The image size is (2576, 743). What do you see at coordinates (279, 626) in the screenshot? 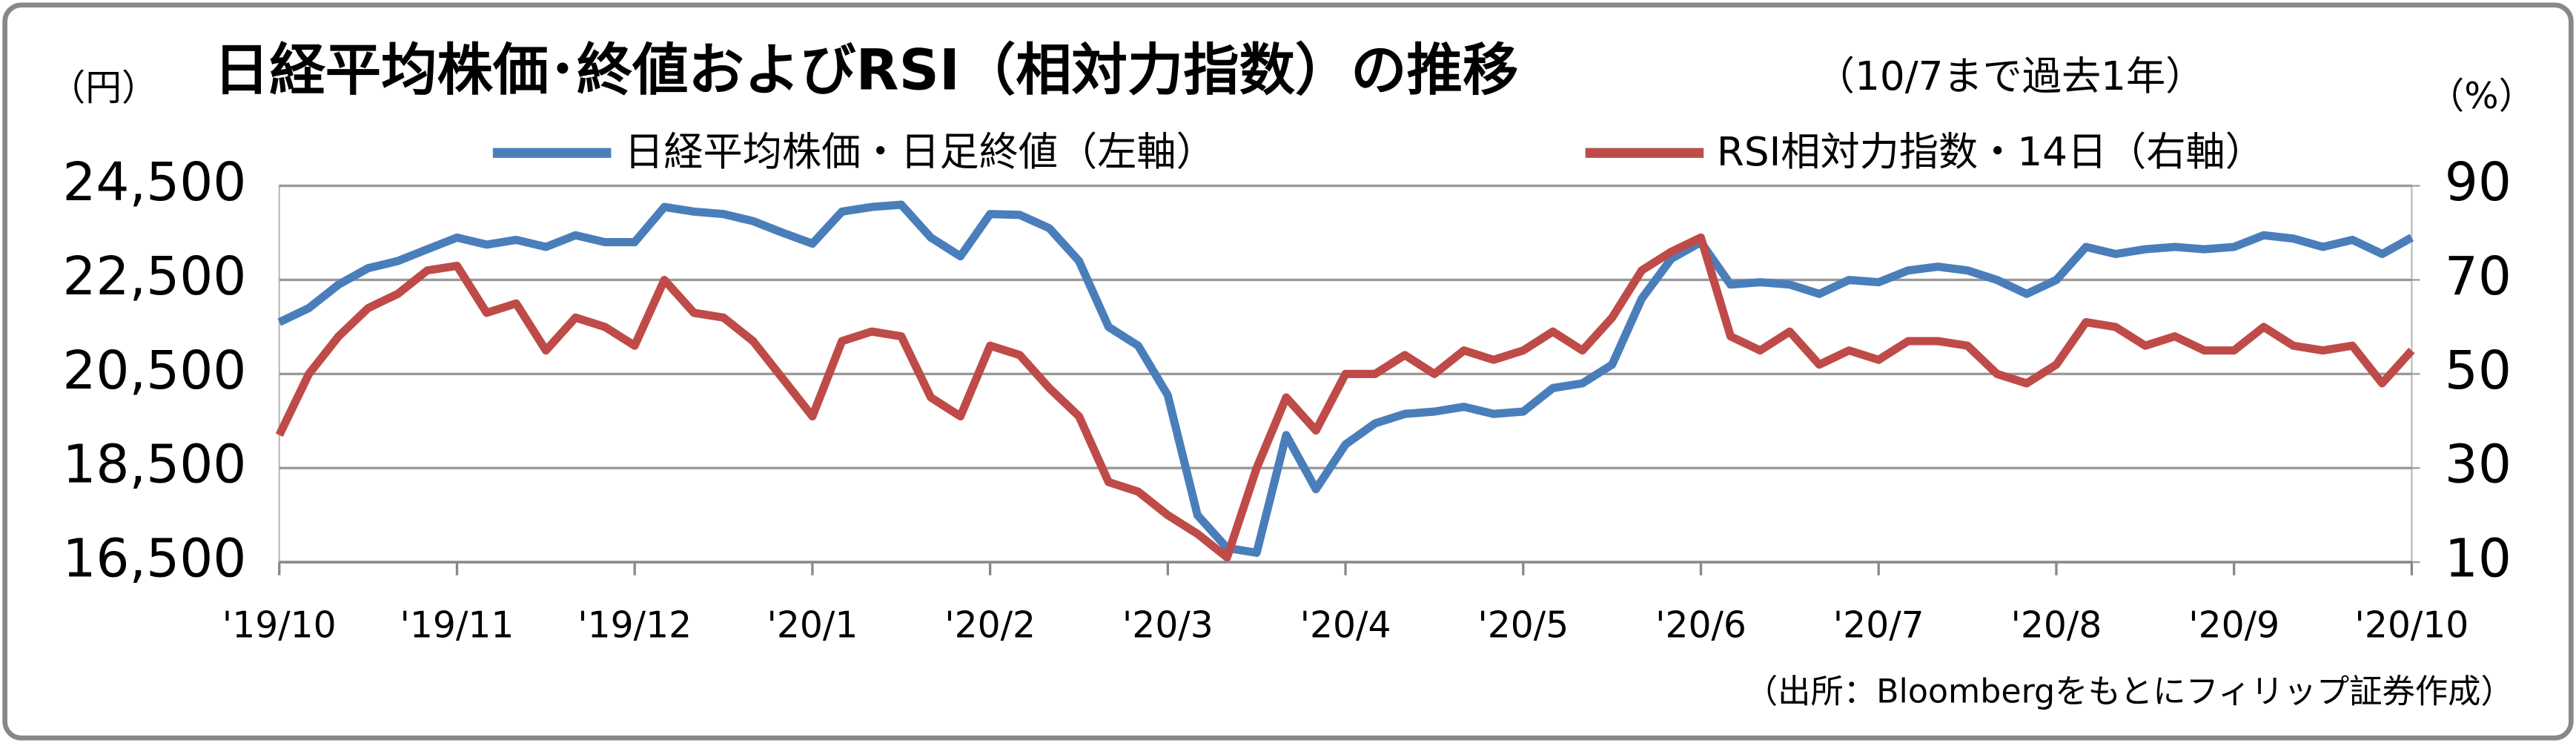
I see `x-tick-label: '19/10` at bounding box center [279, 626].